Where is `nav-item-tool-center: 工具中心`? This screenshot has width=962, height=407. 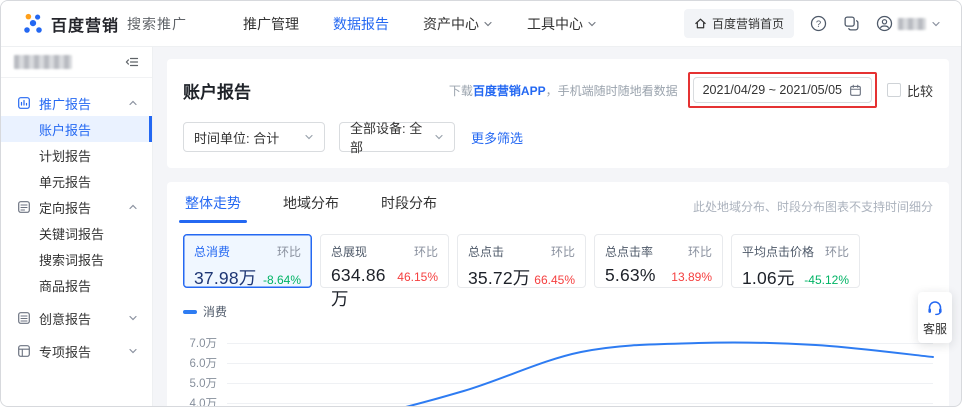 nav-item-tool-center: 工具中心 is located at coordinates (562, 24).